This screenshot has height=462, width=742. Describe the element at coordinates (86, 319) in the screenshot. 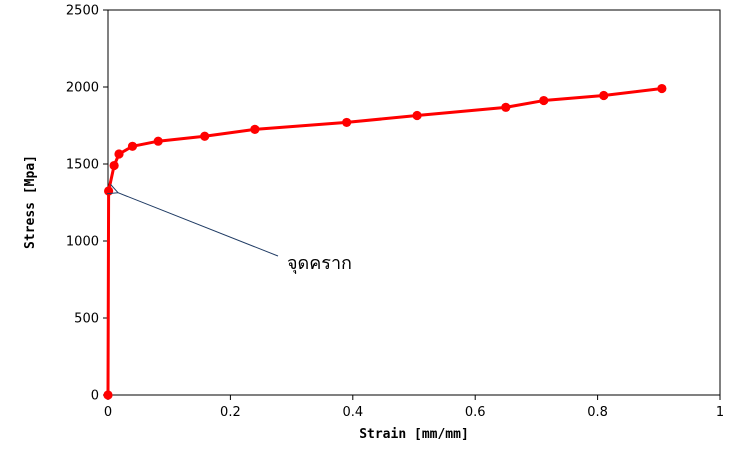

I see `y-tick-label: 500` at that location.